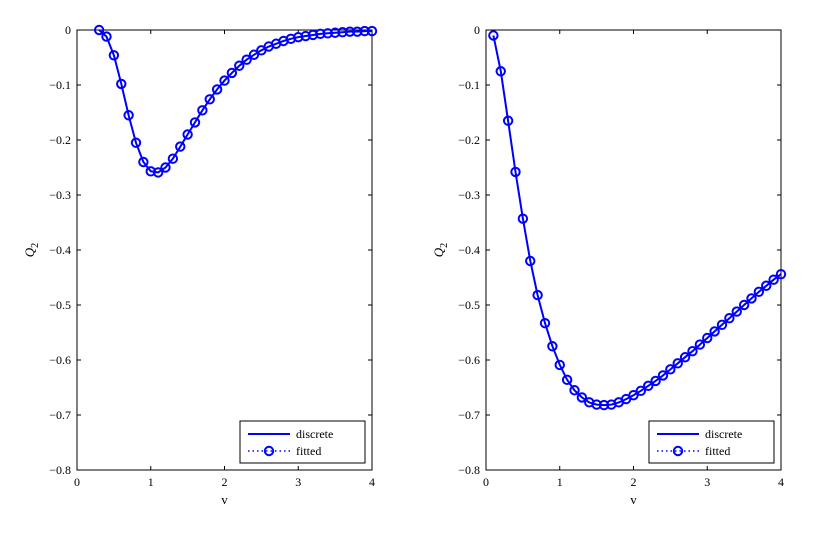 The image size is (830, 533). Describe the element at coordinates (477, 30) in the screenshot. I see `y-tick-label: 0` at that location.